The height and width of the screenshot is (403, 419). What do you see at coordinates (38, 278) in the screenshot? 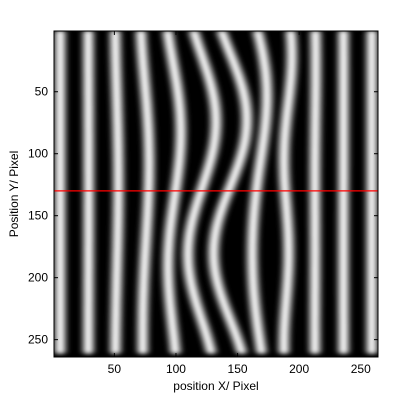
I see `y-tick-label: 200` at bounding box center [38, 278].